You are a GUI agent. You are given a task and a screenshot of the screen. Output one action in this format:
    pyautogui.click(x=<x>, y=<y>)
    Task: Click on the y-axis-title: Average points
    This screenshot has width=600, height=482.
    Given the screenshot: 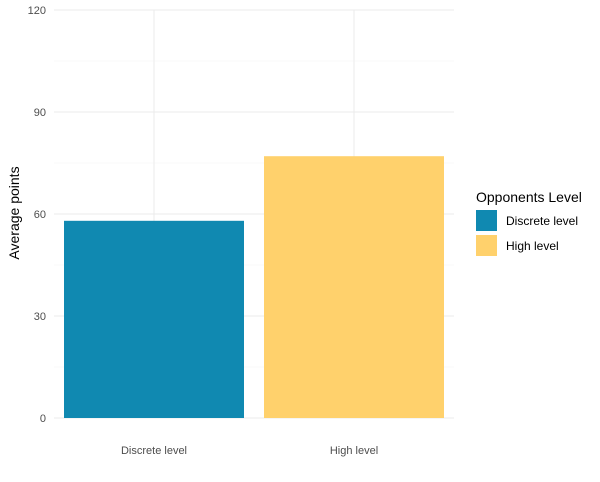 What is the action you would take?
    pyautogui.click(x=14, y=212)
    